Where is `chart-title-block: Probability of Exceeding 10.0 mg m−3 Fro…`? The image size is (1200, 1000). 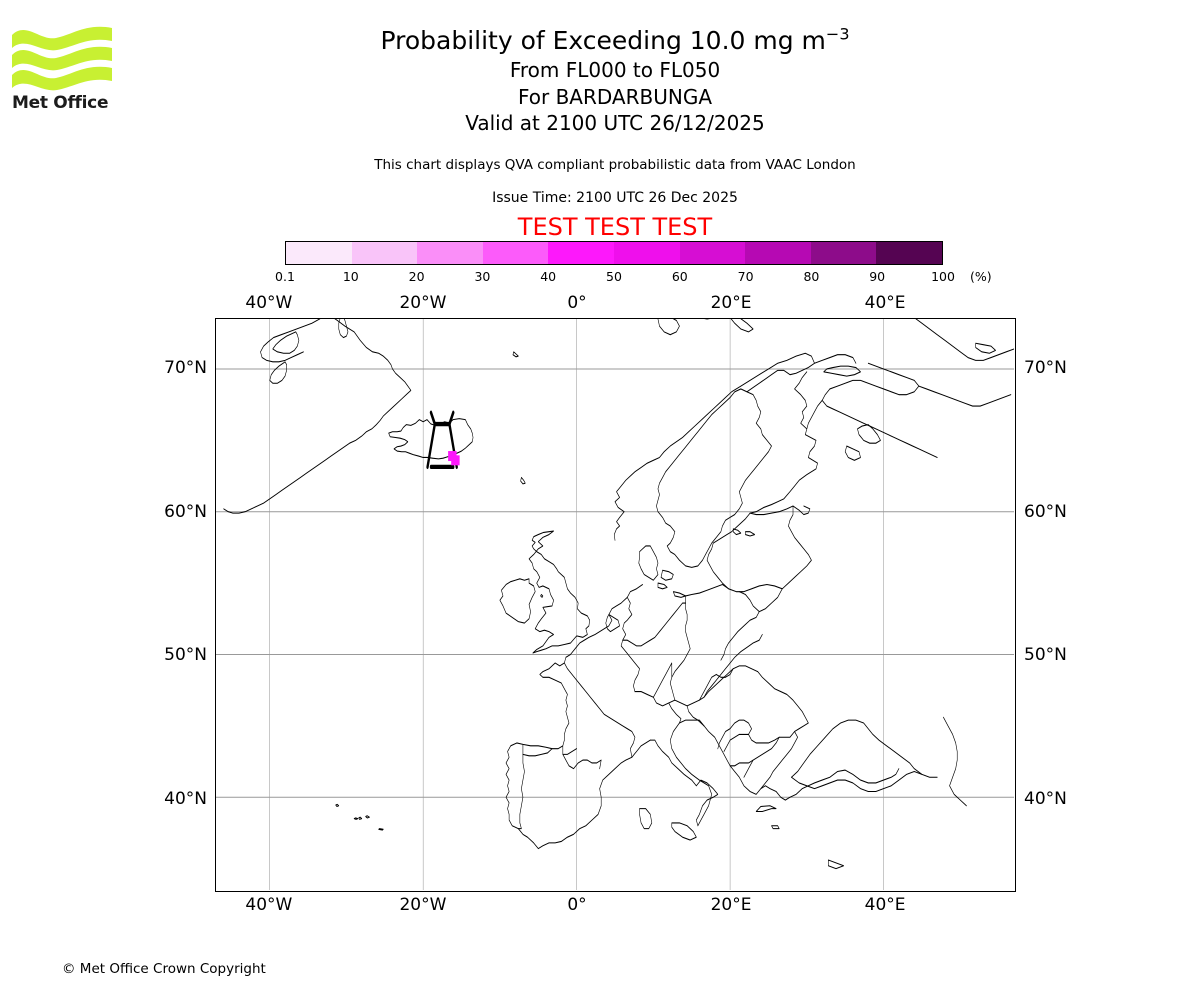 chart-title-block: Probability of Exceeding 10.0 mg m−3 Fro… is located at coordinates (615, 80).